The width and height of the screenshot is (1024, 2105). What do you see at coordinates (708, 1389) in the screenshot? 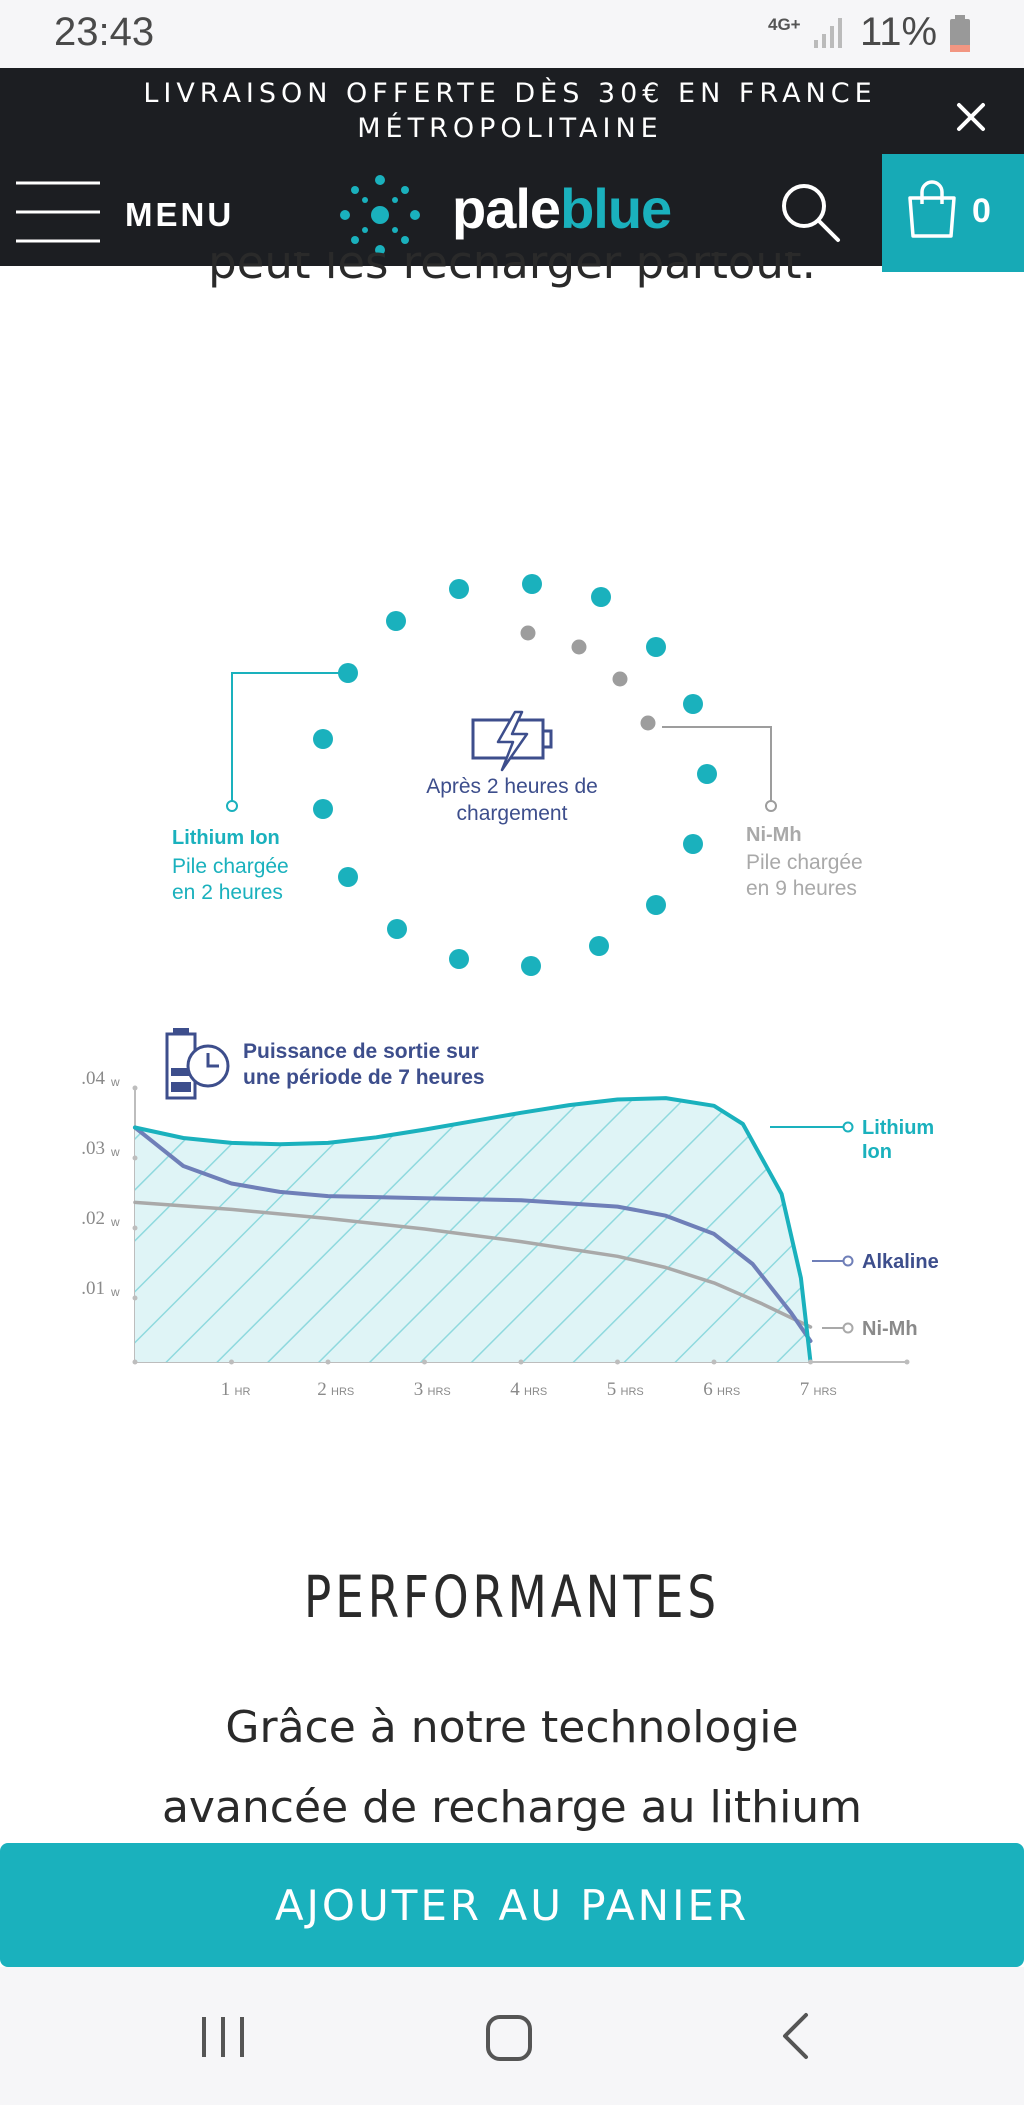
I see `x-tick-label: 6` at bounding box center [708, 1389].